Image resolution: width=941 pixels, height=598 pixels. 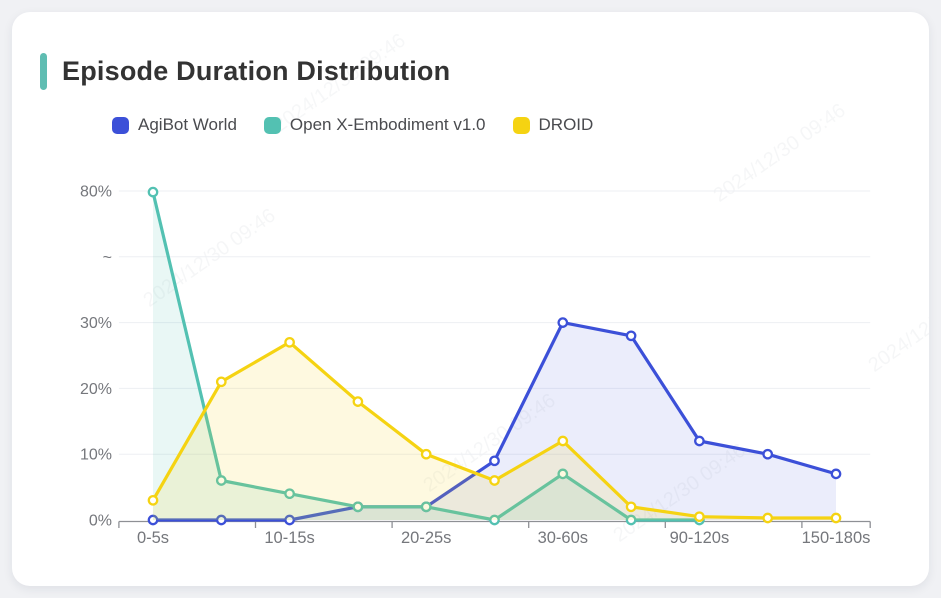 What do you see at coordinates (107, 257) in the screenshot?
I see `y-axis-tick-label: ~` at bounding box center [107, 257].